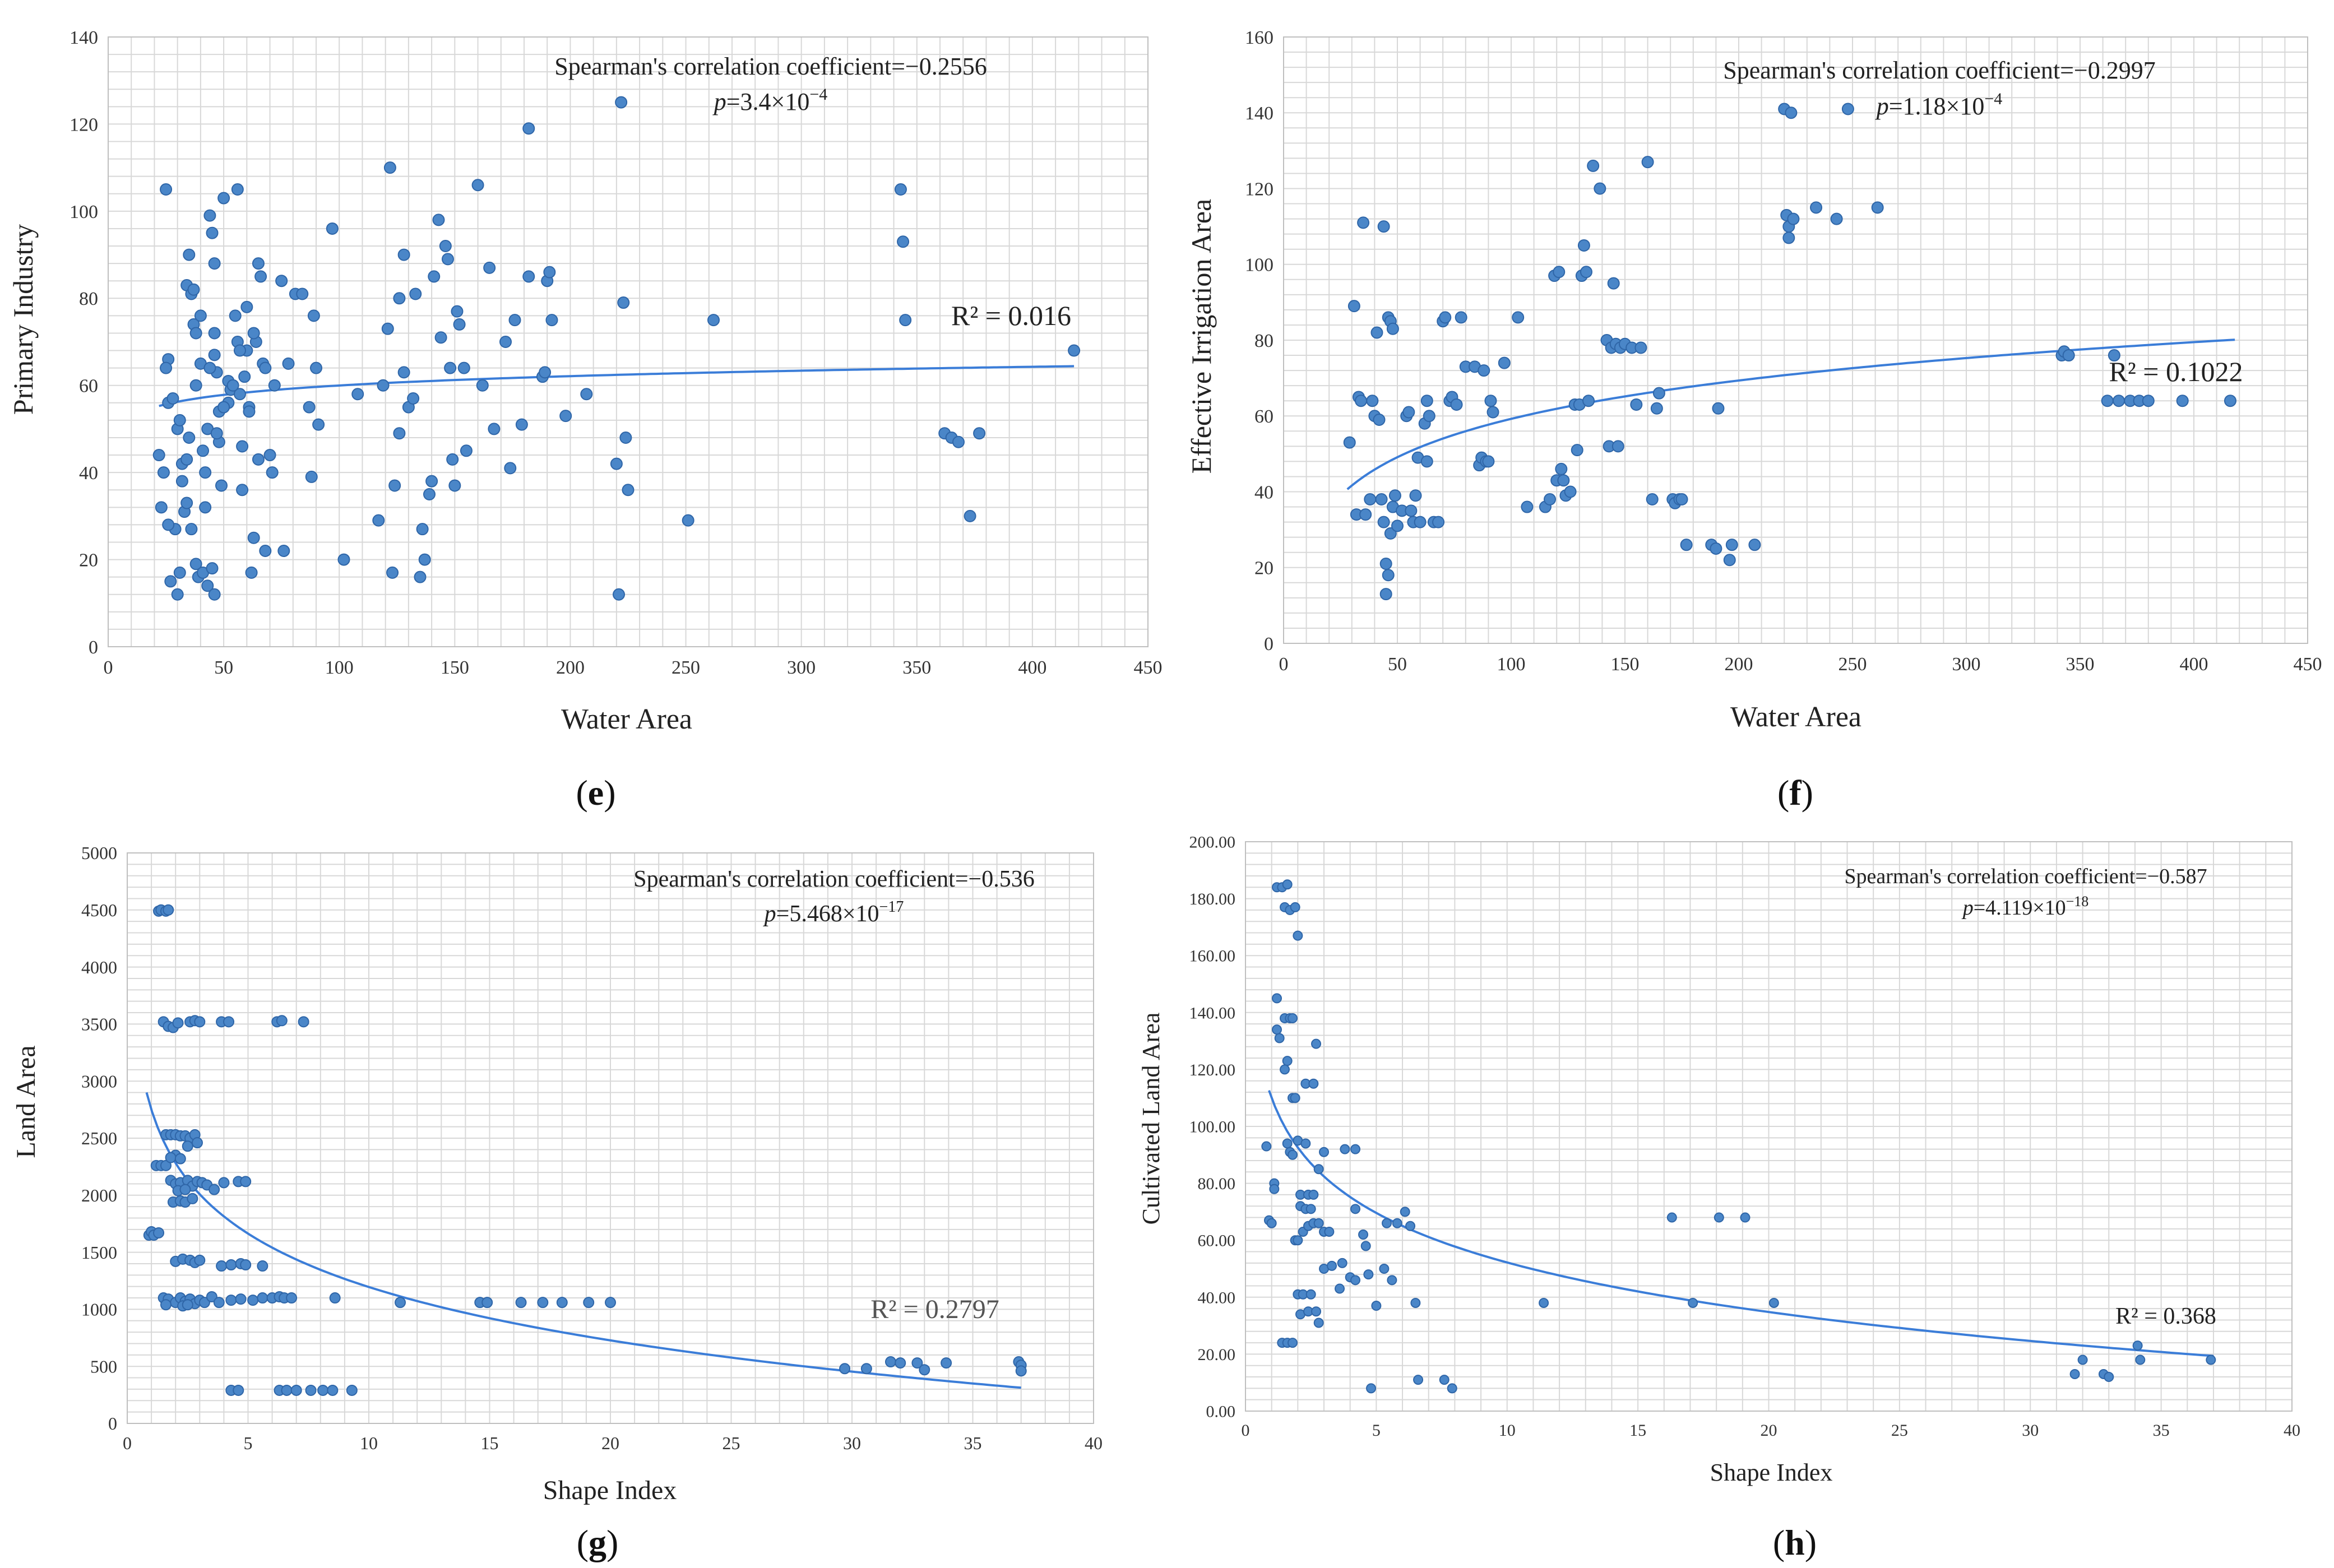 The width and height of the screenshot is (2334, 1568). Describe the element at coordinates (2080, 664) in the screenshot. I see `panel-f-xtick-label: 350` at that location.